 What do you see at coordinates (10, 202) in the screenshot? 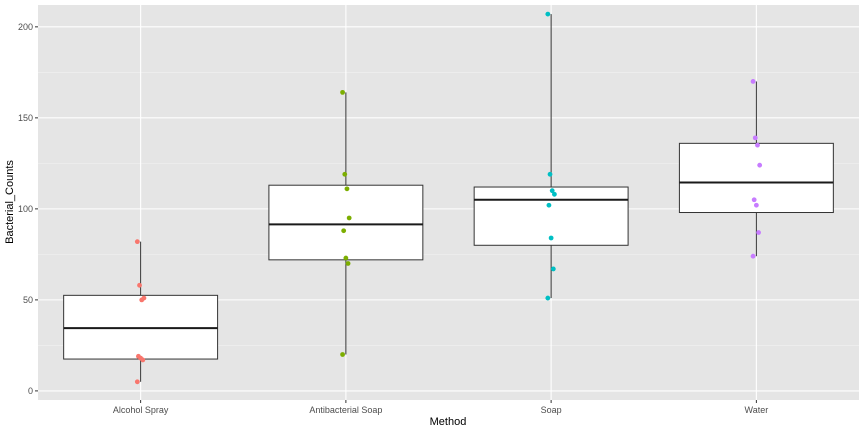
I see `y-axis-title: Bacterial_Counts` at bounding box center [10, 202].